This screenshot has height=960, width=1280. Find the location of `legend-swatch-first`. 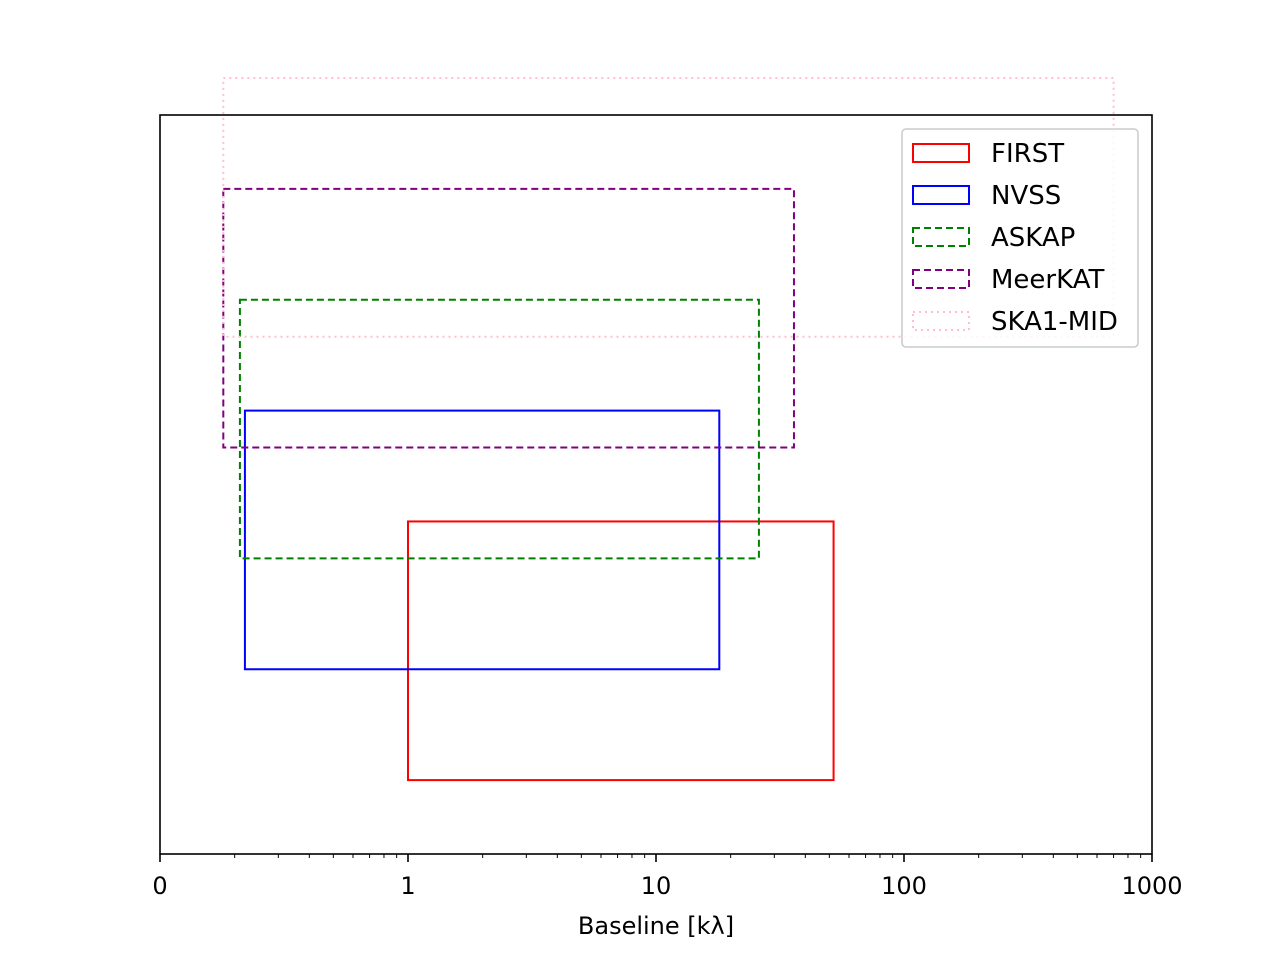

legend-swatch-first is located at coordinates (941, 153).